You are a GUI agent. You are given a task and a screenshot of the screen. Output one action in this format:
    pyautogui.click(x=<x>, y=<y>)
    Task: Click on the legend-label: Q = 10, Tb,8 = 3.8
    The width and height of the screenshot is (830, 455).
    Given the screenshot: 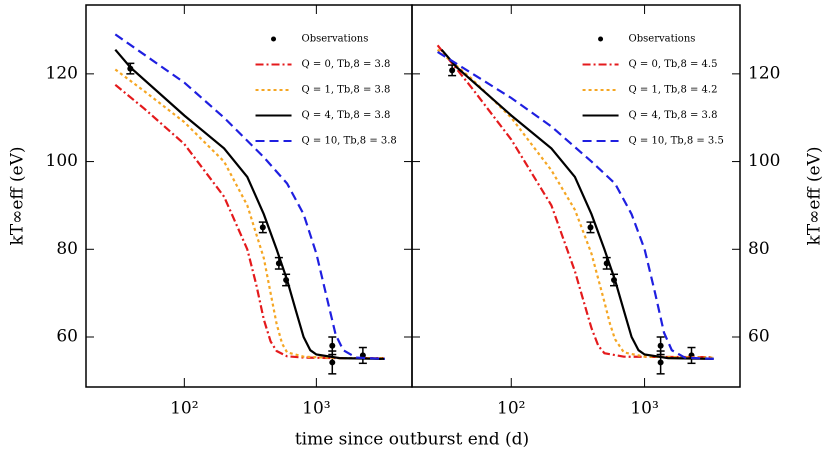 What is the action you would take?
    pyautogui.click(x=349, y=141)
    